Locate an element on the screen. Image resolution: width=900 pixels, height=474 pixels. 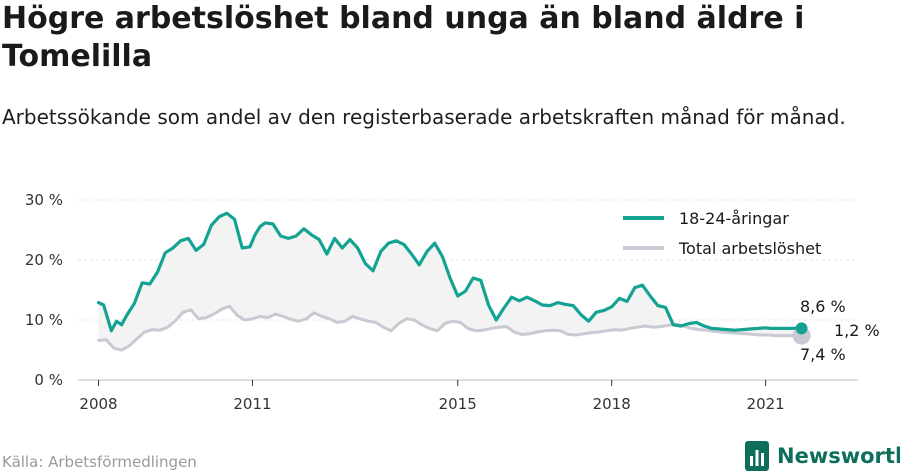
y-tick-label: 0 % is located at coordinates (48, 380).